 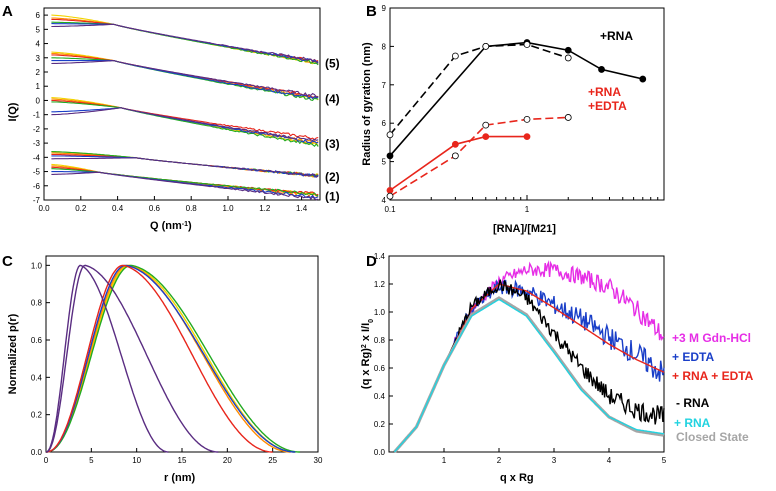 I want to click on panel-letter-a: A, so click(x=7, y=11).